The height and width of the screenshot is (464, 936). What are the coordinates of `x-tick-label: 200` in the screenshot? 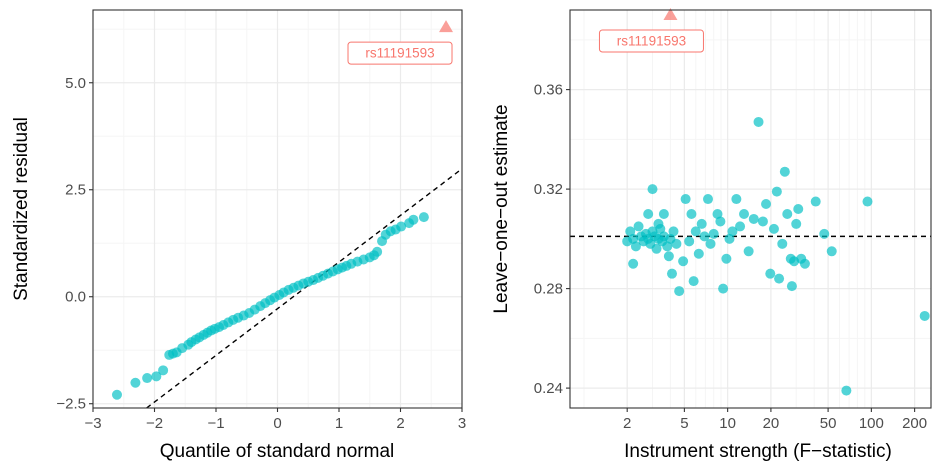 It's located at (914, 423).